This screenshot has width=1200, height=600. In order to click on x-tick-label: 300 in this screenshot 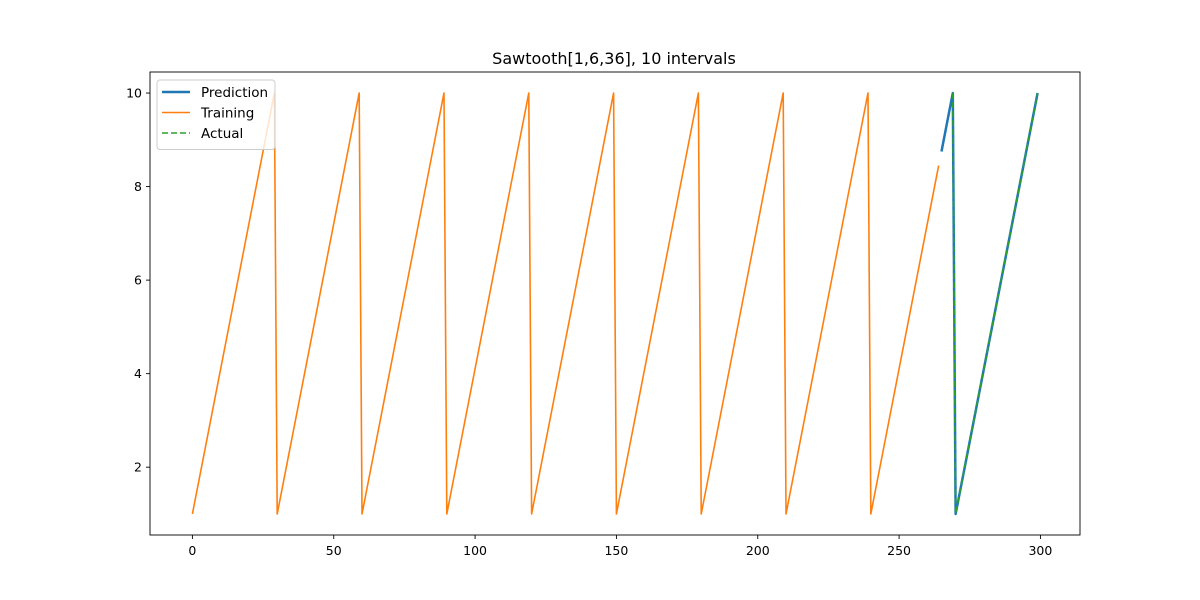, I will do `click(1040, 550)`.